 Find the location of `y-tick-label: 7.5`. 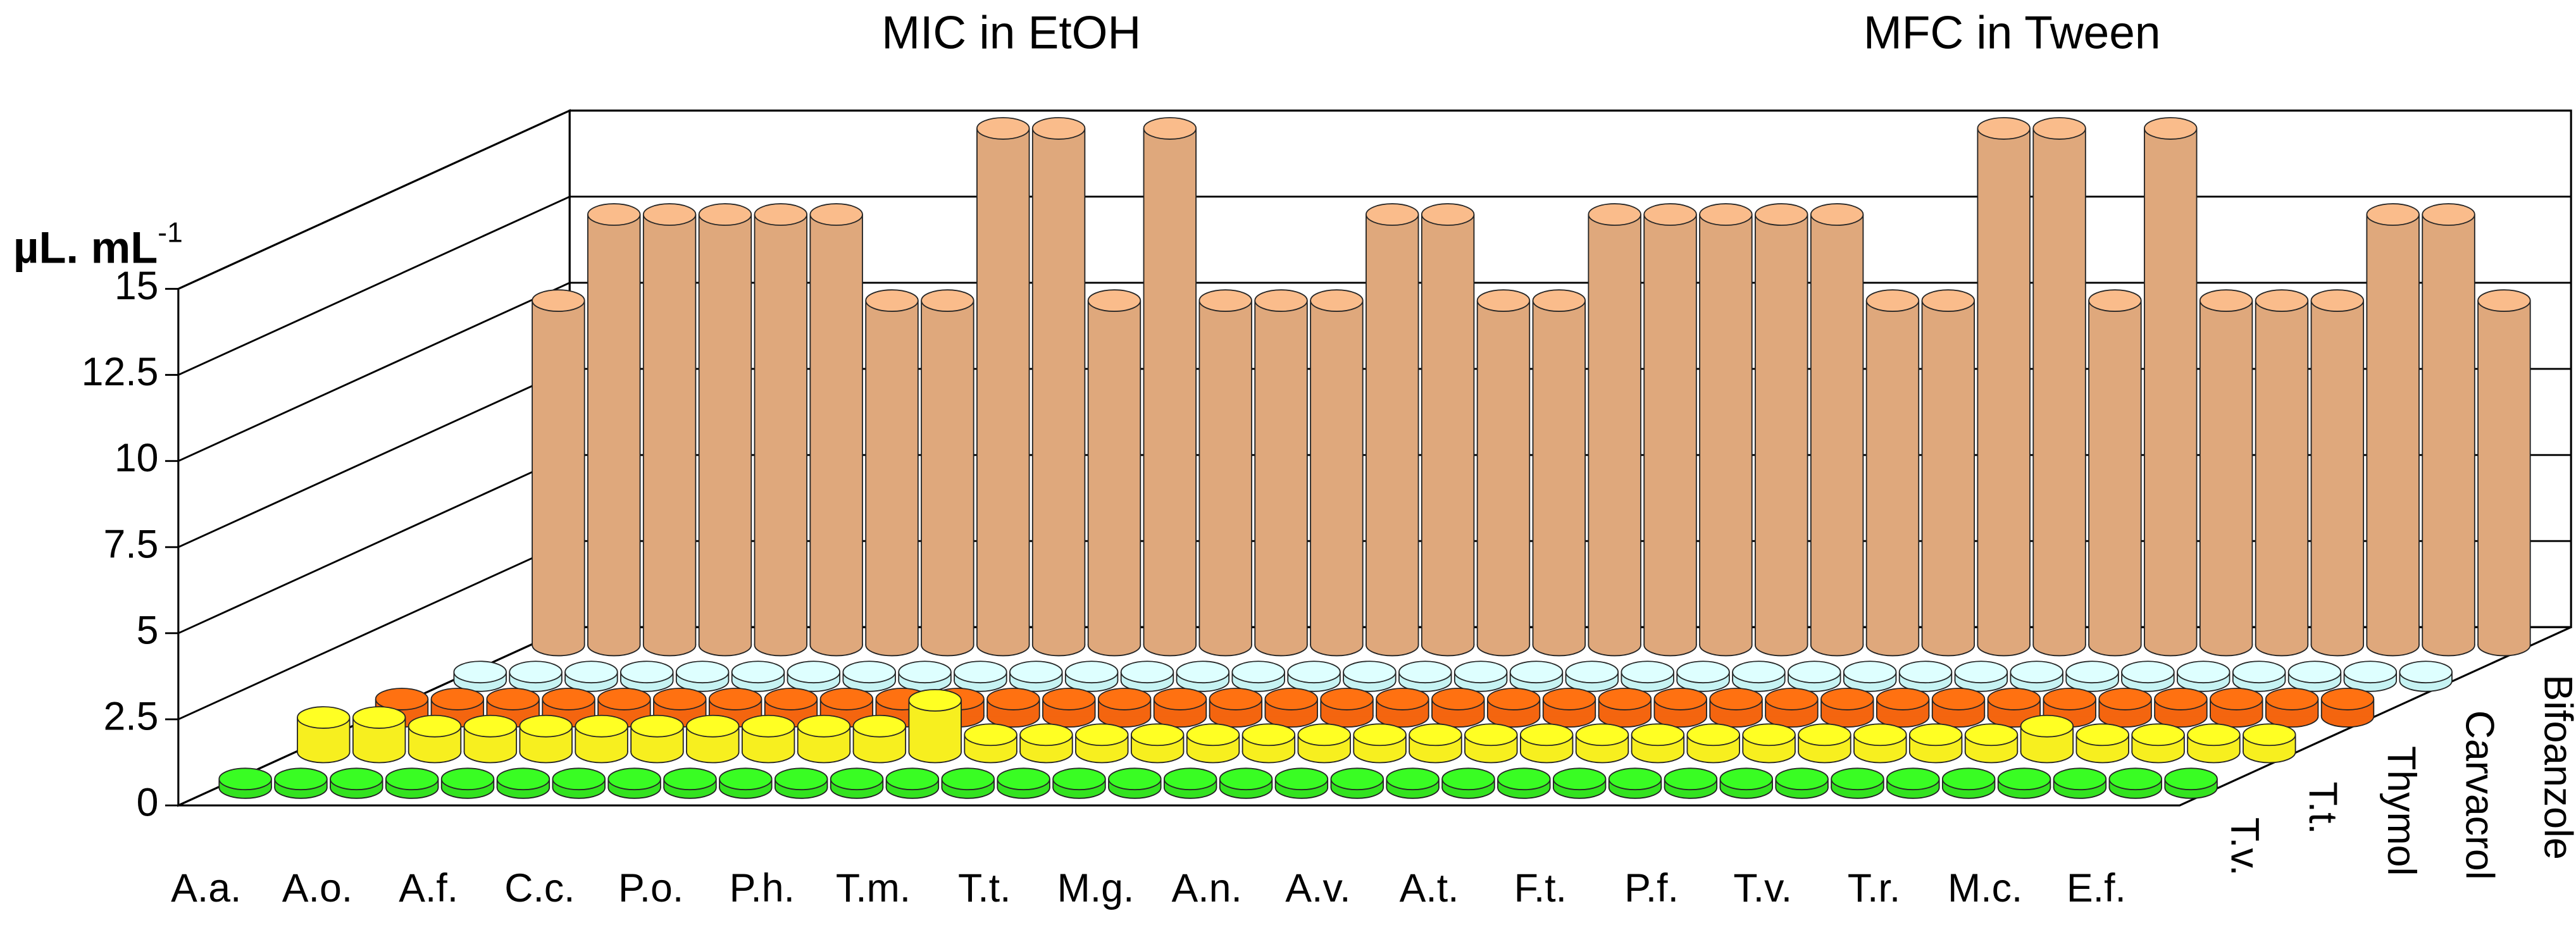

y-tick-label: 7.5 is located at coordinates (130, 544).